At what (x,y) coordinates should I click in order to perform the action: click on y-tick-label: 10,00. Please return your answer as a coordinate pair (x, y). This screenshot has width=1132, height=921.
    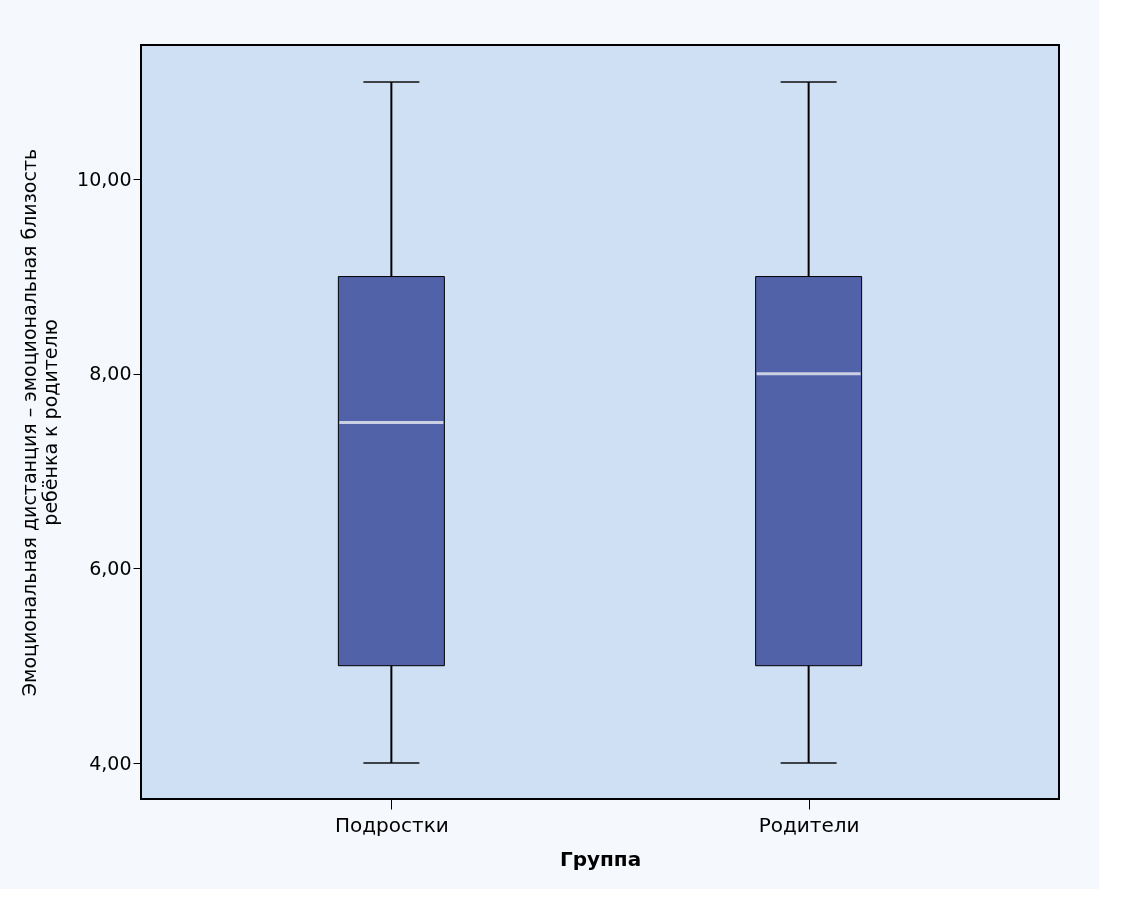
    Looking at the image, I should click on (104, 178).